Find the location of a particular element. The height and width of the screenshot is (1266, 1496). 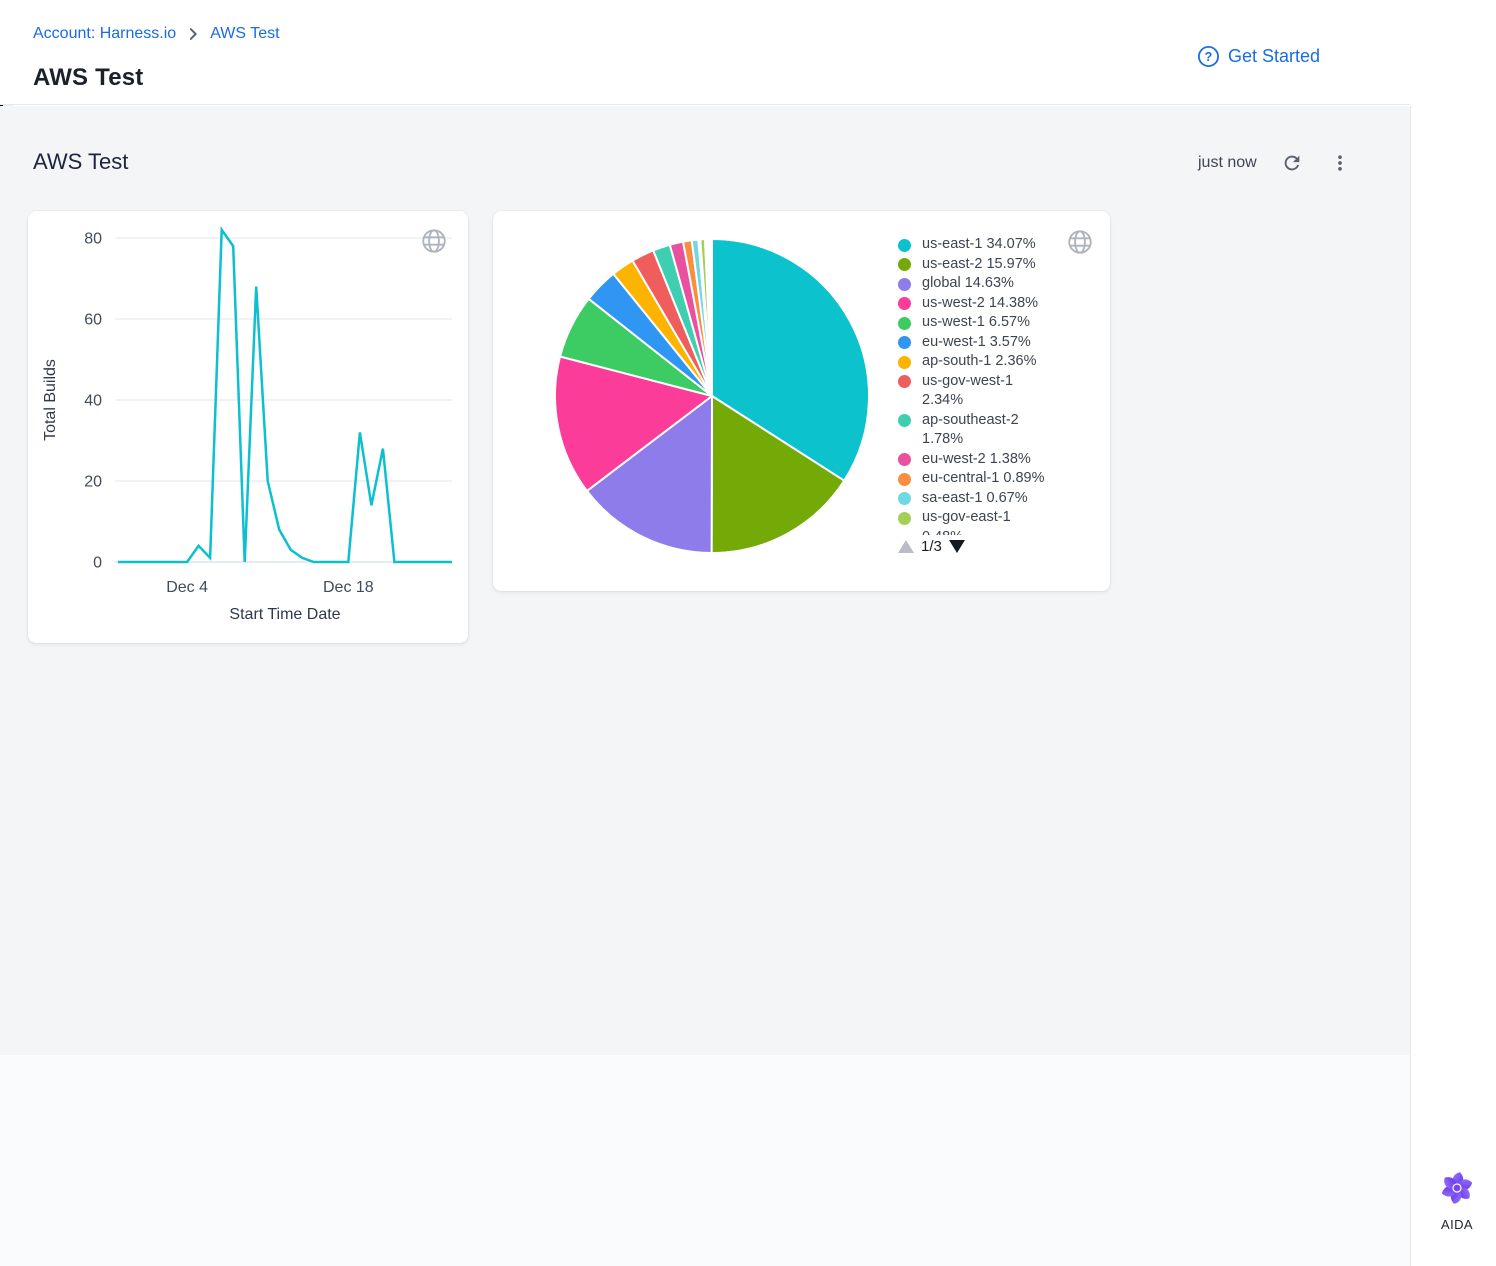

legend-label: us-gov-west-1 2.34% is located at coordinates (968, 390).